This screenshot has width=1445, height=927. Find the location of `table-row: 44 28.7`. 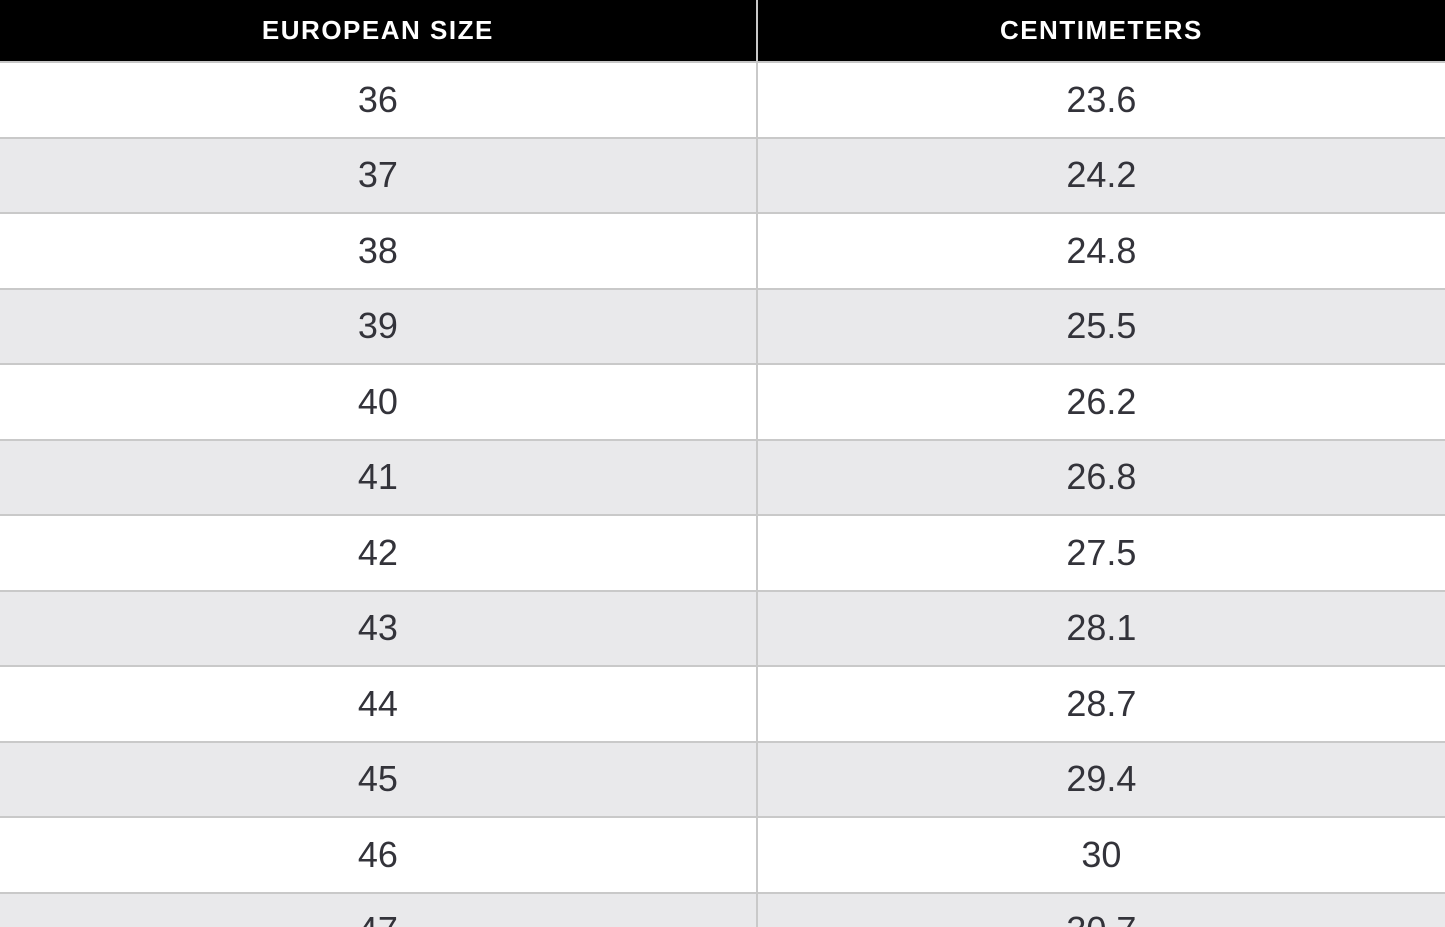

table-row: 44 28.7 is located at coordinates (722, 704).